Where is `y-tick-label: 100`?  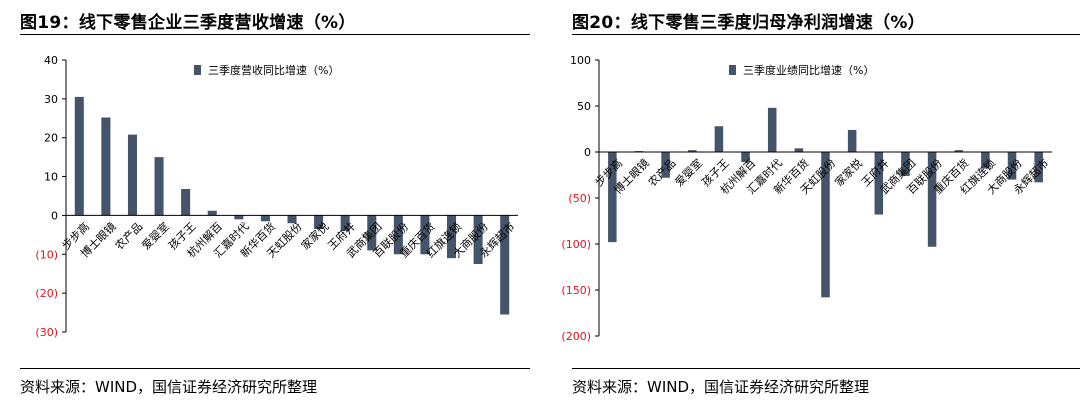 y-tick-label: 100 is located at coordinates (580, 60).